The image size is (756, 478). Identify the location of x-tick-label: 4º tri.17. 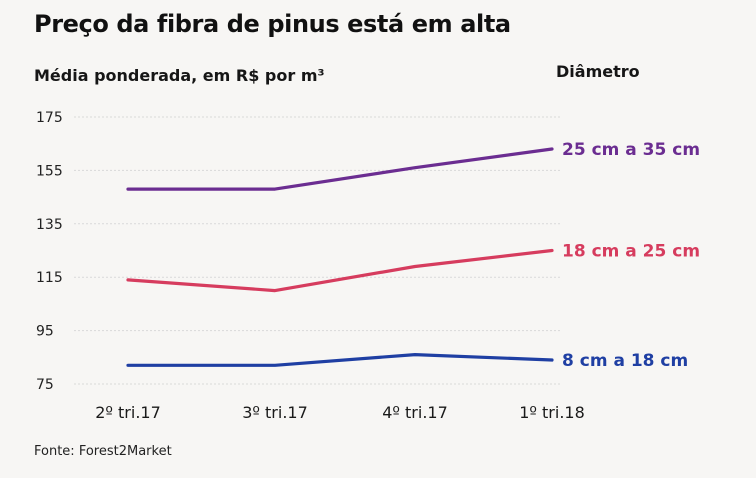
(415, 412).